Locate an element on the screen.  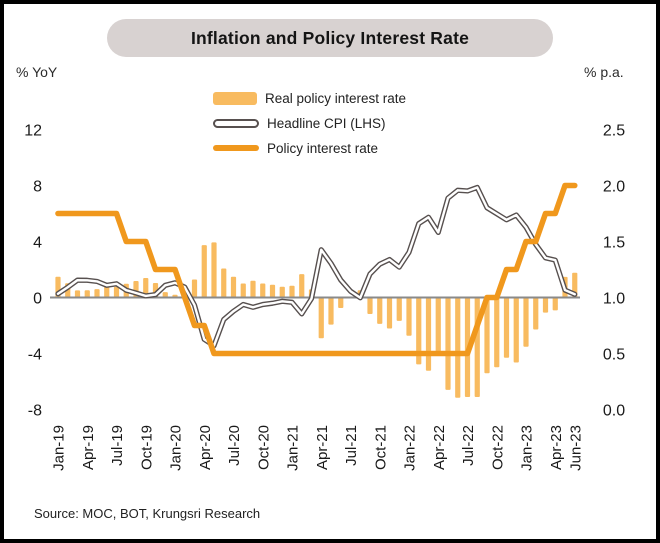
chart-title: Inflation and Policy Interest Rate is located at coordinates (330, 37).